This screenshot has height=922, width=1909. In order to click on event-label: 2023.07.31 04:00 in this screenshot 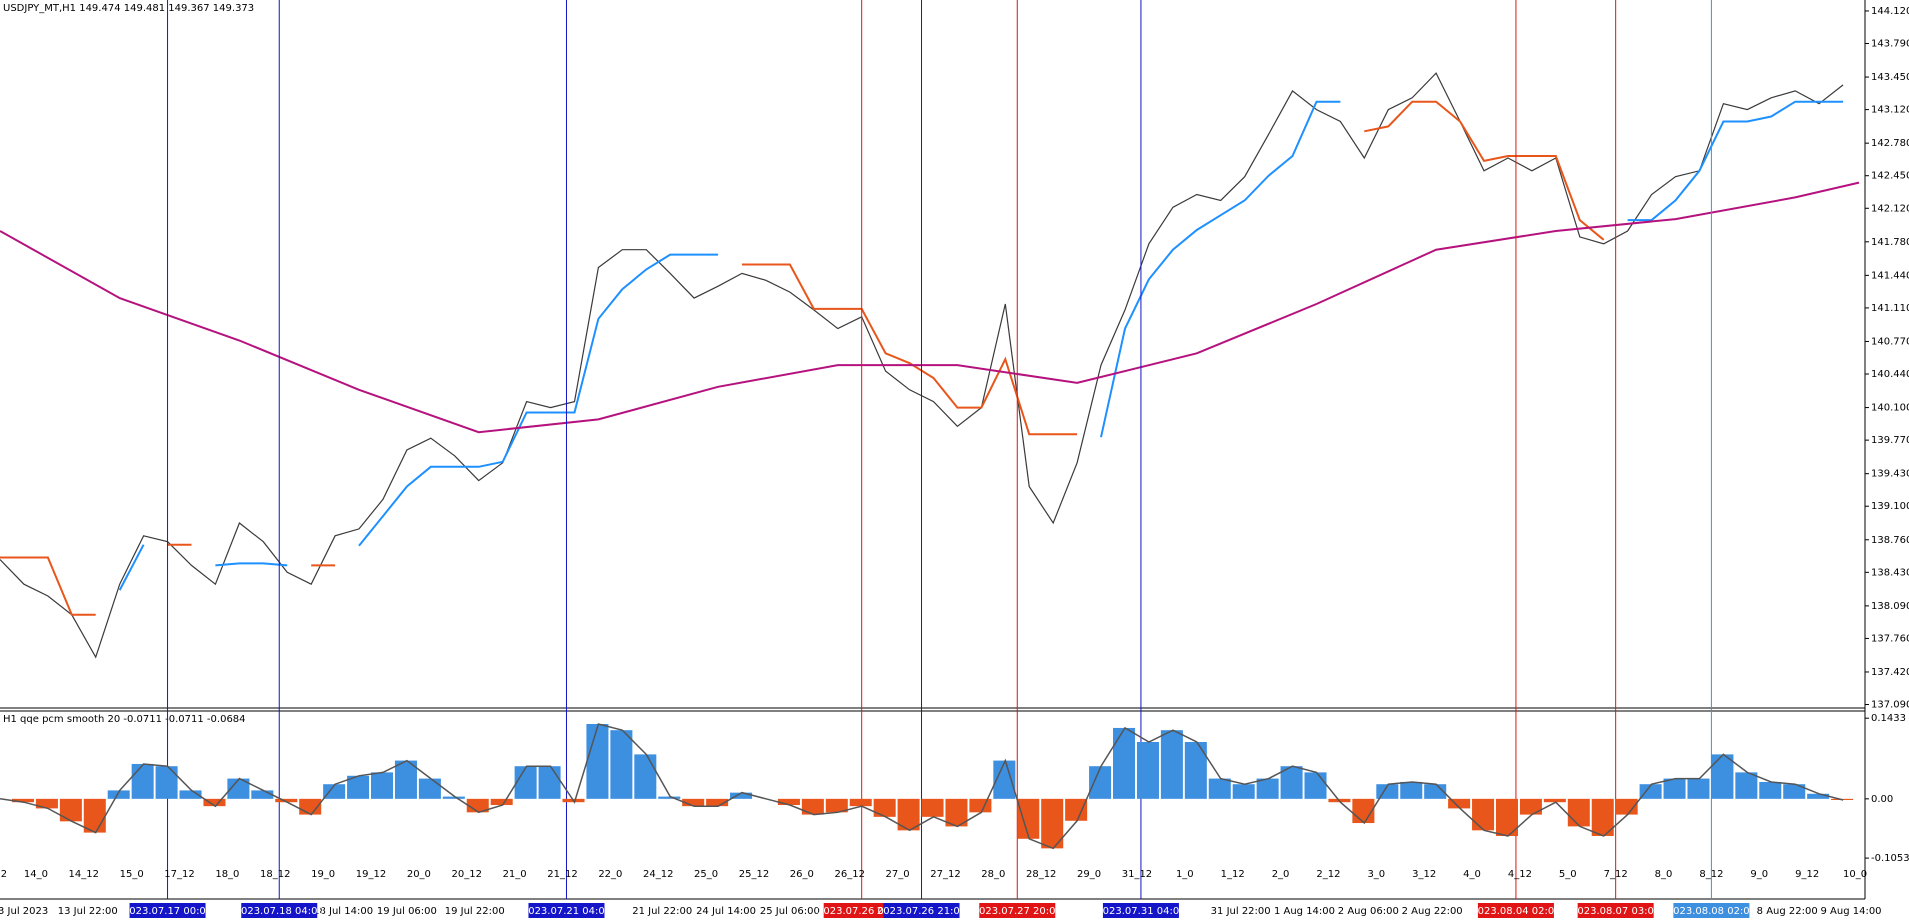, I will do `click(1140, 911)`.